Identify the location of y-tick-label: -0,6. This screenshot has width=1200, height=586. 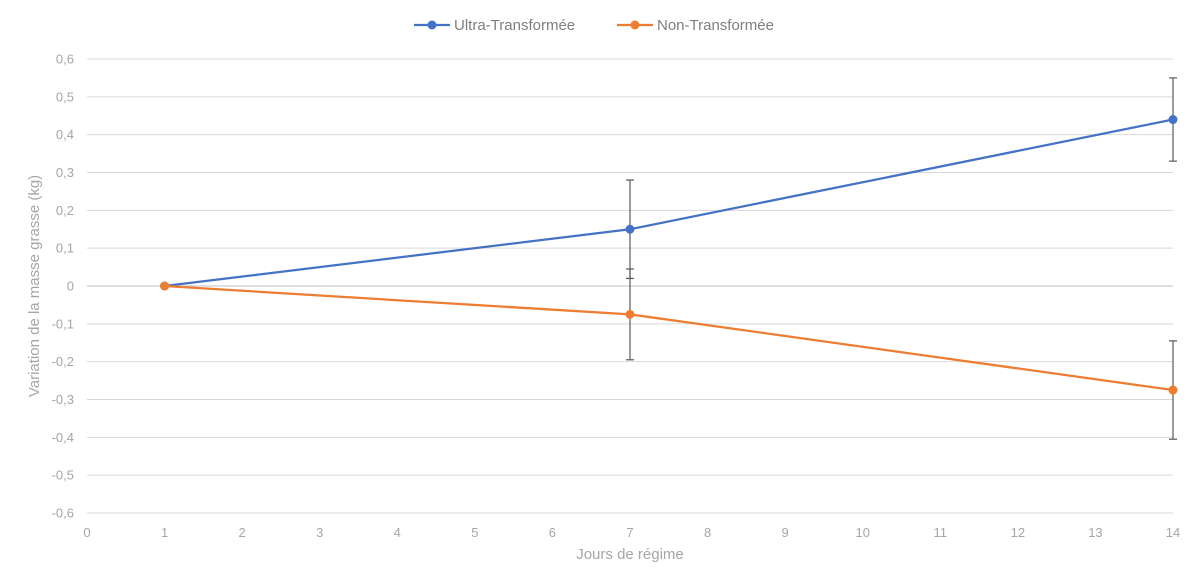
(63, 513).